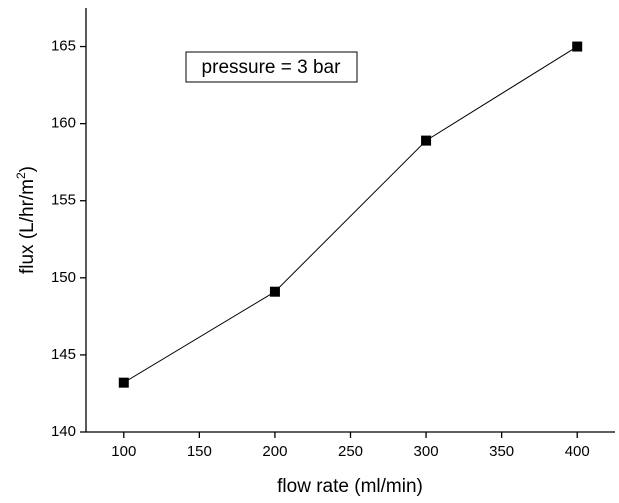  What do you see at coordinates (63, 123) in the screenshot?
I see `y-tick-label: 160` at bounding box center [63, 123].